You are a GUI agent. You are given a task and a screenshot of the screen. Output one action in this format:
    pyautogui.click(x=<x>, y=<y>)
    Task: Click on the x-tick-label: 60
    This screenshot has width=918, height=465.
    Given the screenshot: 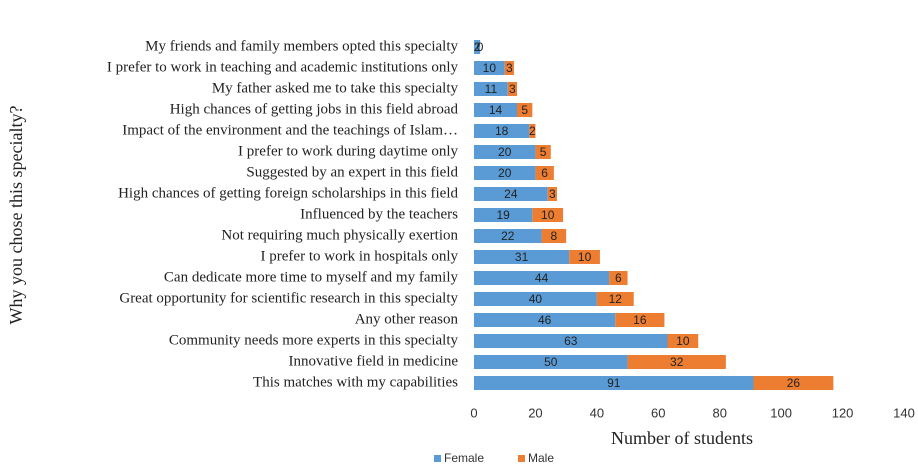 What is the action you would take?
    pyautogui.click(x=658, y=412)
    